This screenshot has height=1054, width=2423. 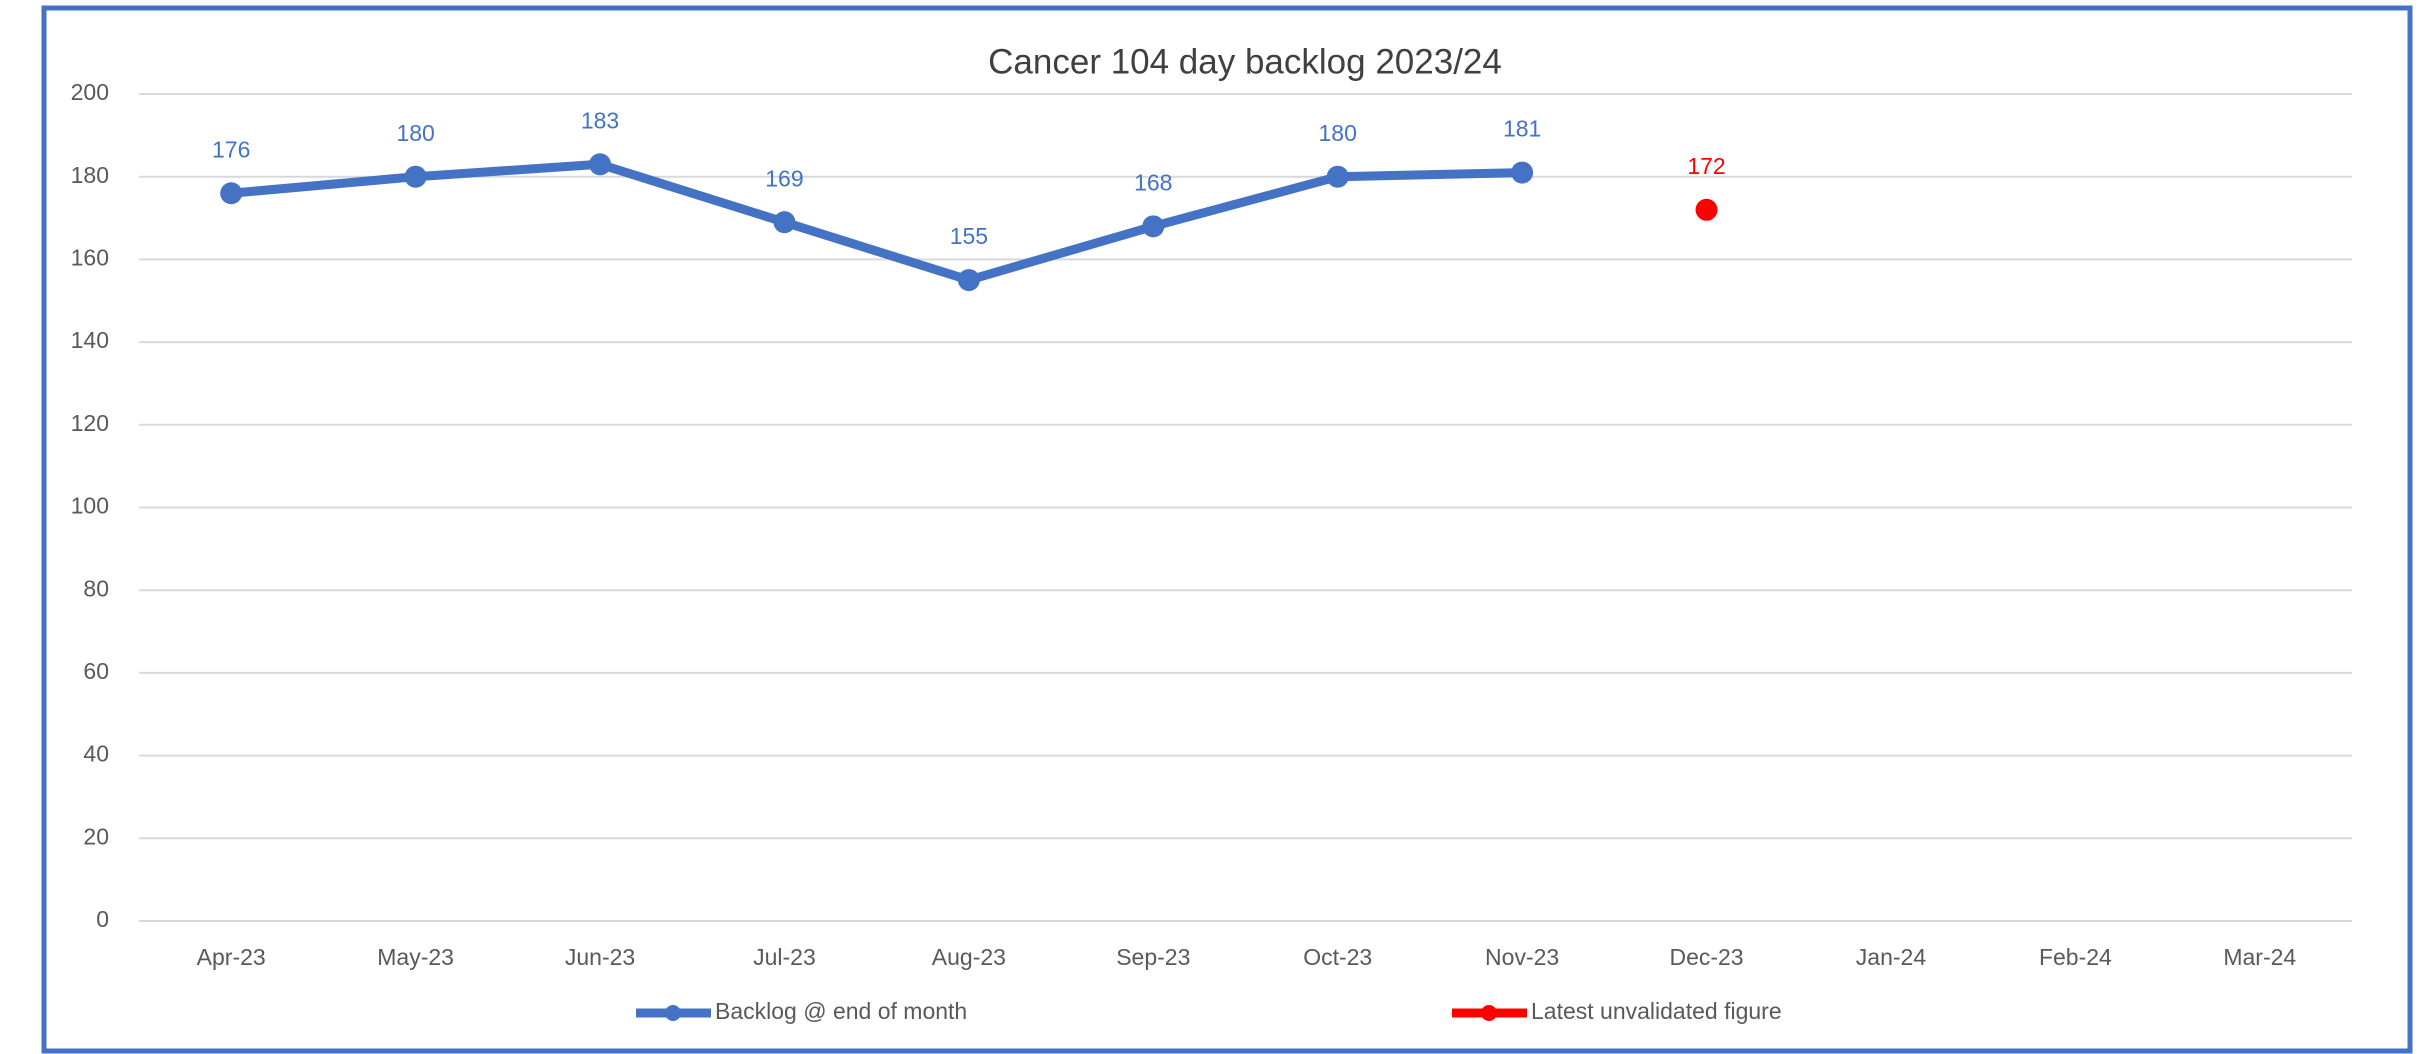 I want to click on data-label: 172, so click(x=1706, y=166).